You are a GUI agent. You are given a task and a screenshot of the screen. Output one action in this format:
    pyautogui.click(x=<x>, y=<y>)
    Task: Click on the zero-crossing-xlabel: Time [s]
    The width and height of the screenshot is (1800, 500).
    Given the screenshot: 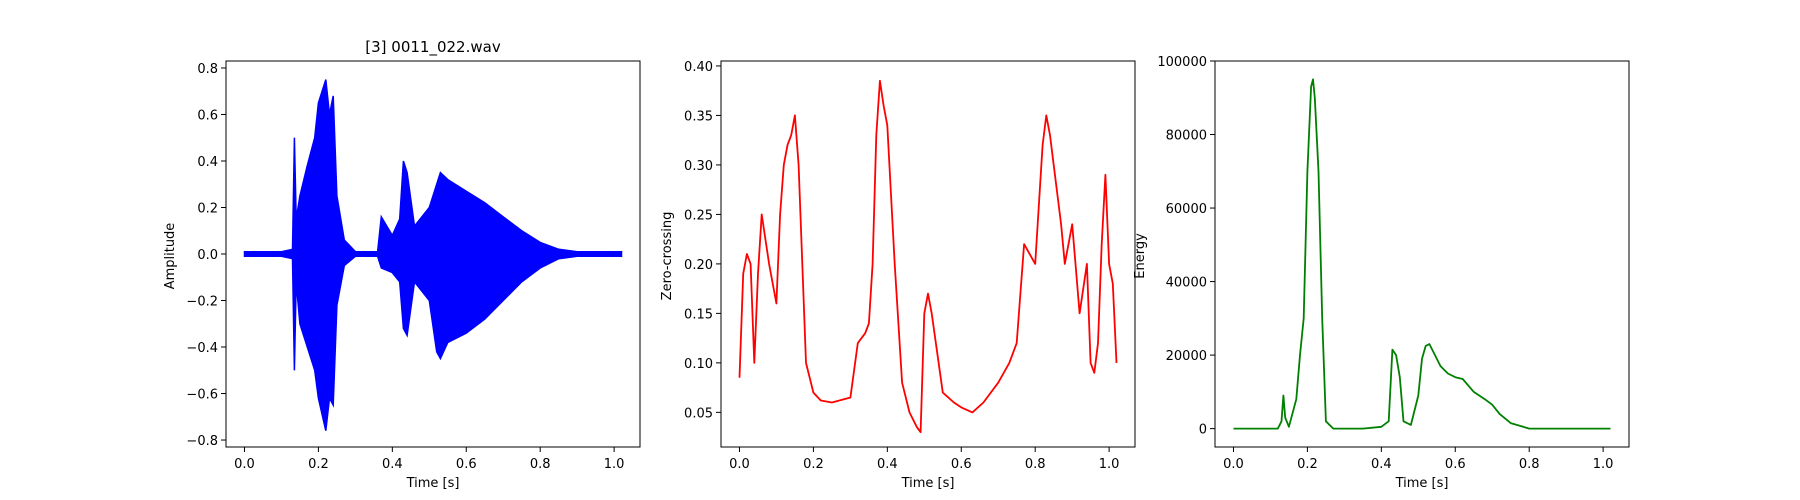 What is the action you would take?
    pyautogui.click(x=928, y=483)
    